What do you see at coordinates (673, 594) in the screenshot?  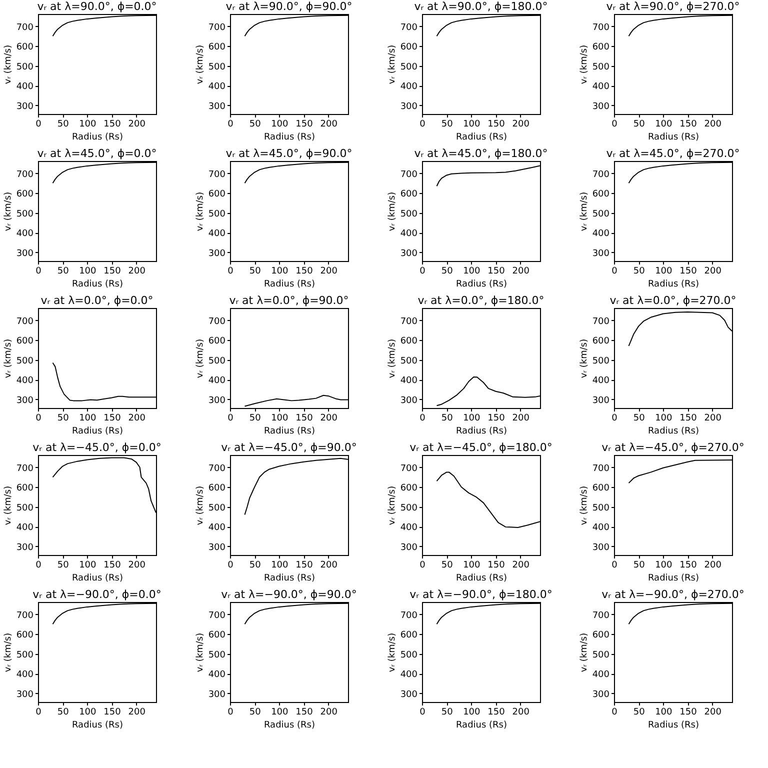 I see `chart-title: vᵣ at λ=−90.0°, ϕ=270.0°` at bounding box center [673, 594].